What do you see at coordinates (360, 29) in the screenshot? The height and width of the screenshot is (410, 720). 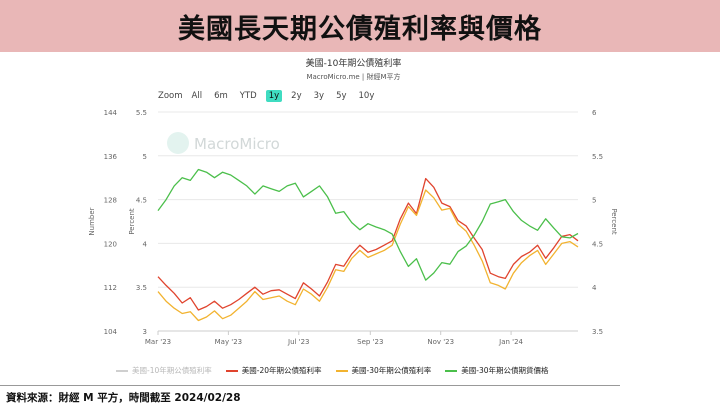 I see `page-title: 美國長天期公債殖利率與價格` at bounding box center [360, 29].